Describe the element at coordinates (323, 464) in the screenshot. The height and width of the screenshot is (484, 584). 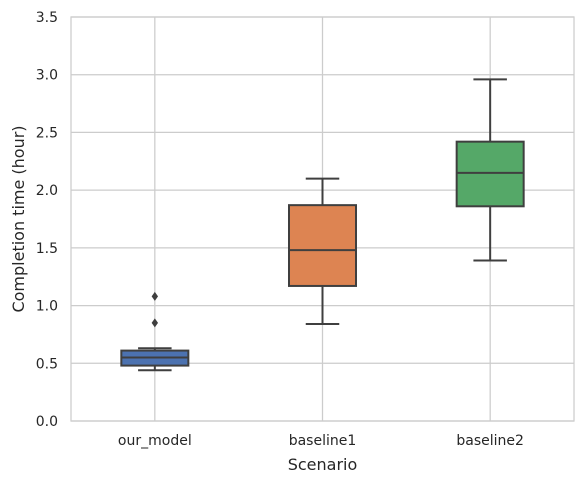
I see `x-axis-label: Scenario` at that location.